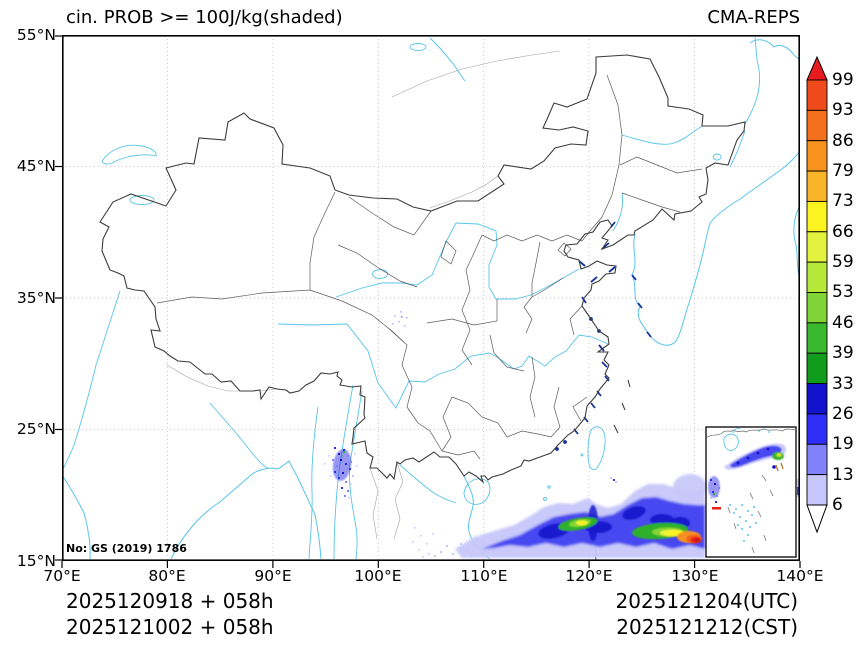  Describe the element at coordinates (843, 140) in the screenshot. I see `colorbar-label: 86` at that location.